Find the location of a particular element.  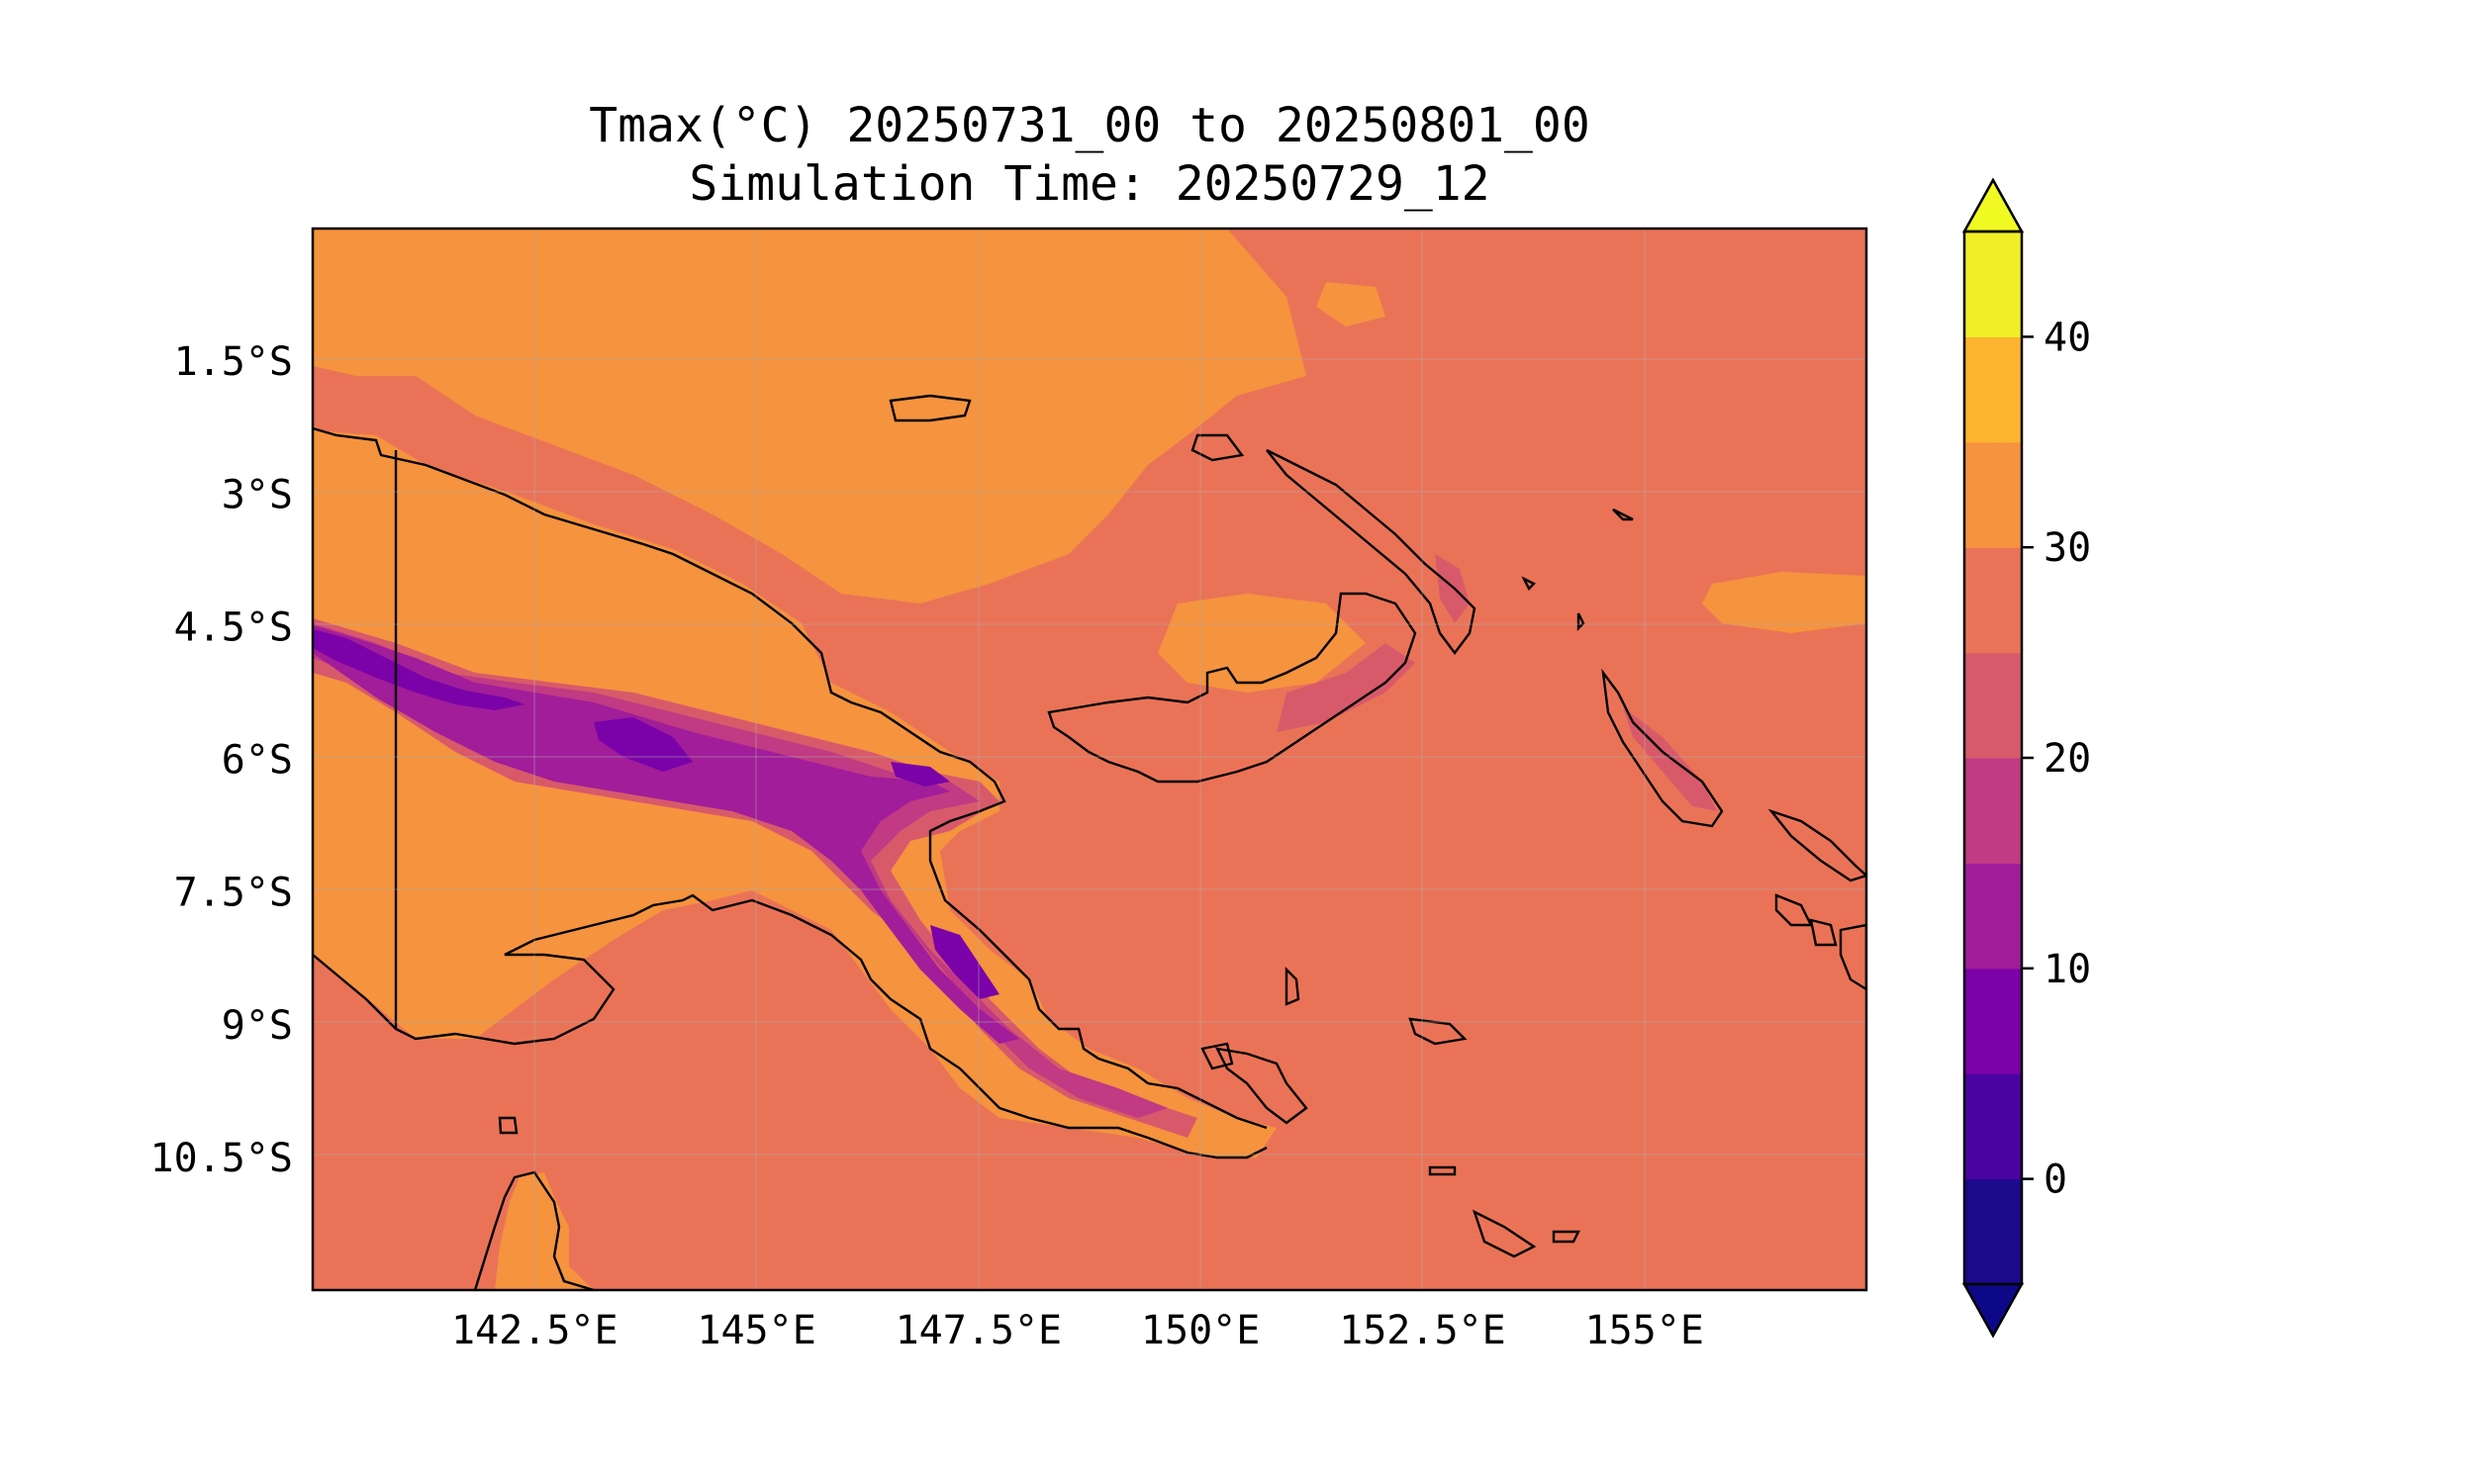

manus-island is located at coordinates (931, 408).